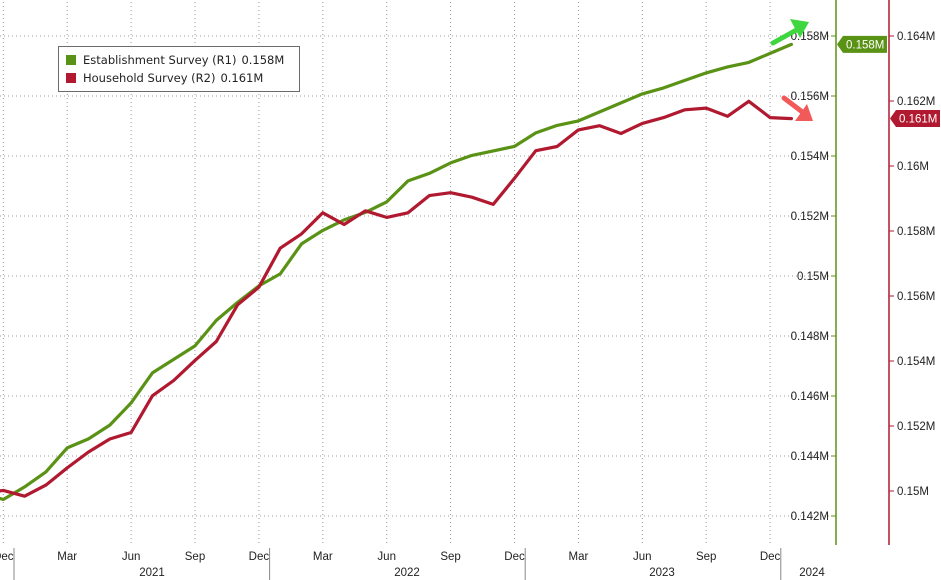 Image resolution: width=941 pixels, height=580 pixels. What do you see at coordinates (916, 427) in the screenshot?
I see `y2-tick-label: 0.152M` at bounding box center [916, 427].